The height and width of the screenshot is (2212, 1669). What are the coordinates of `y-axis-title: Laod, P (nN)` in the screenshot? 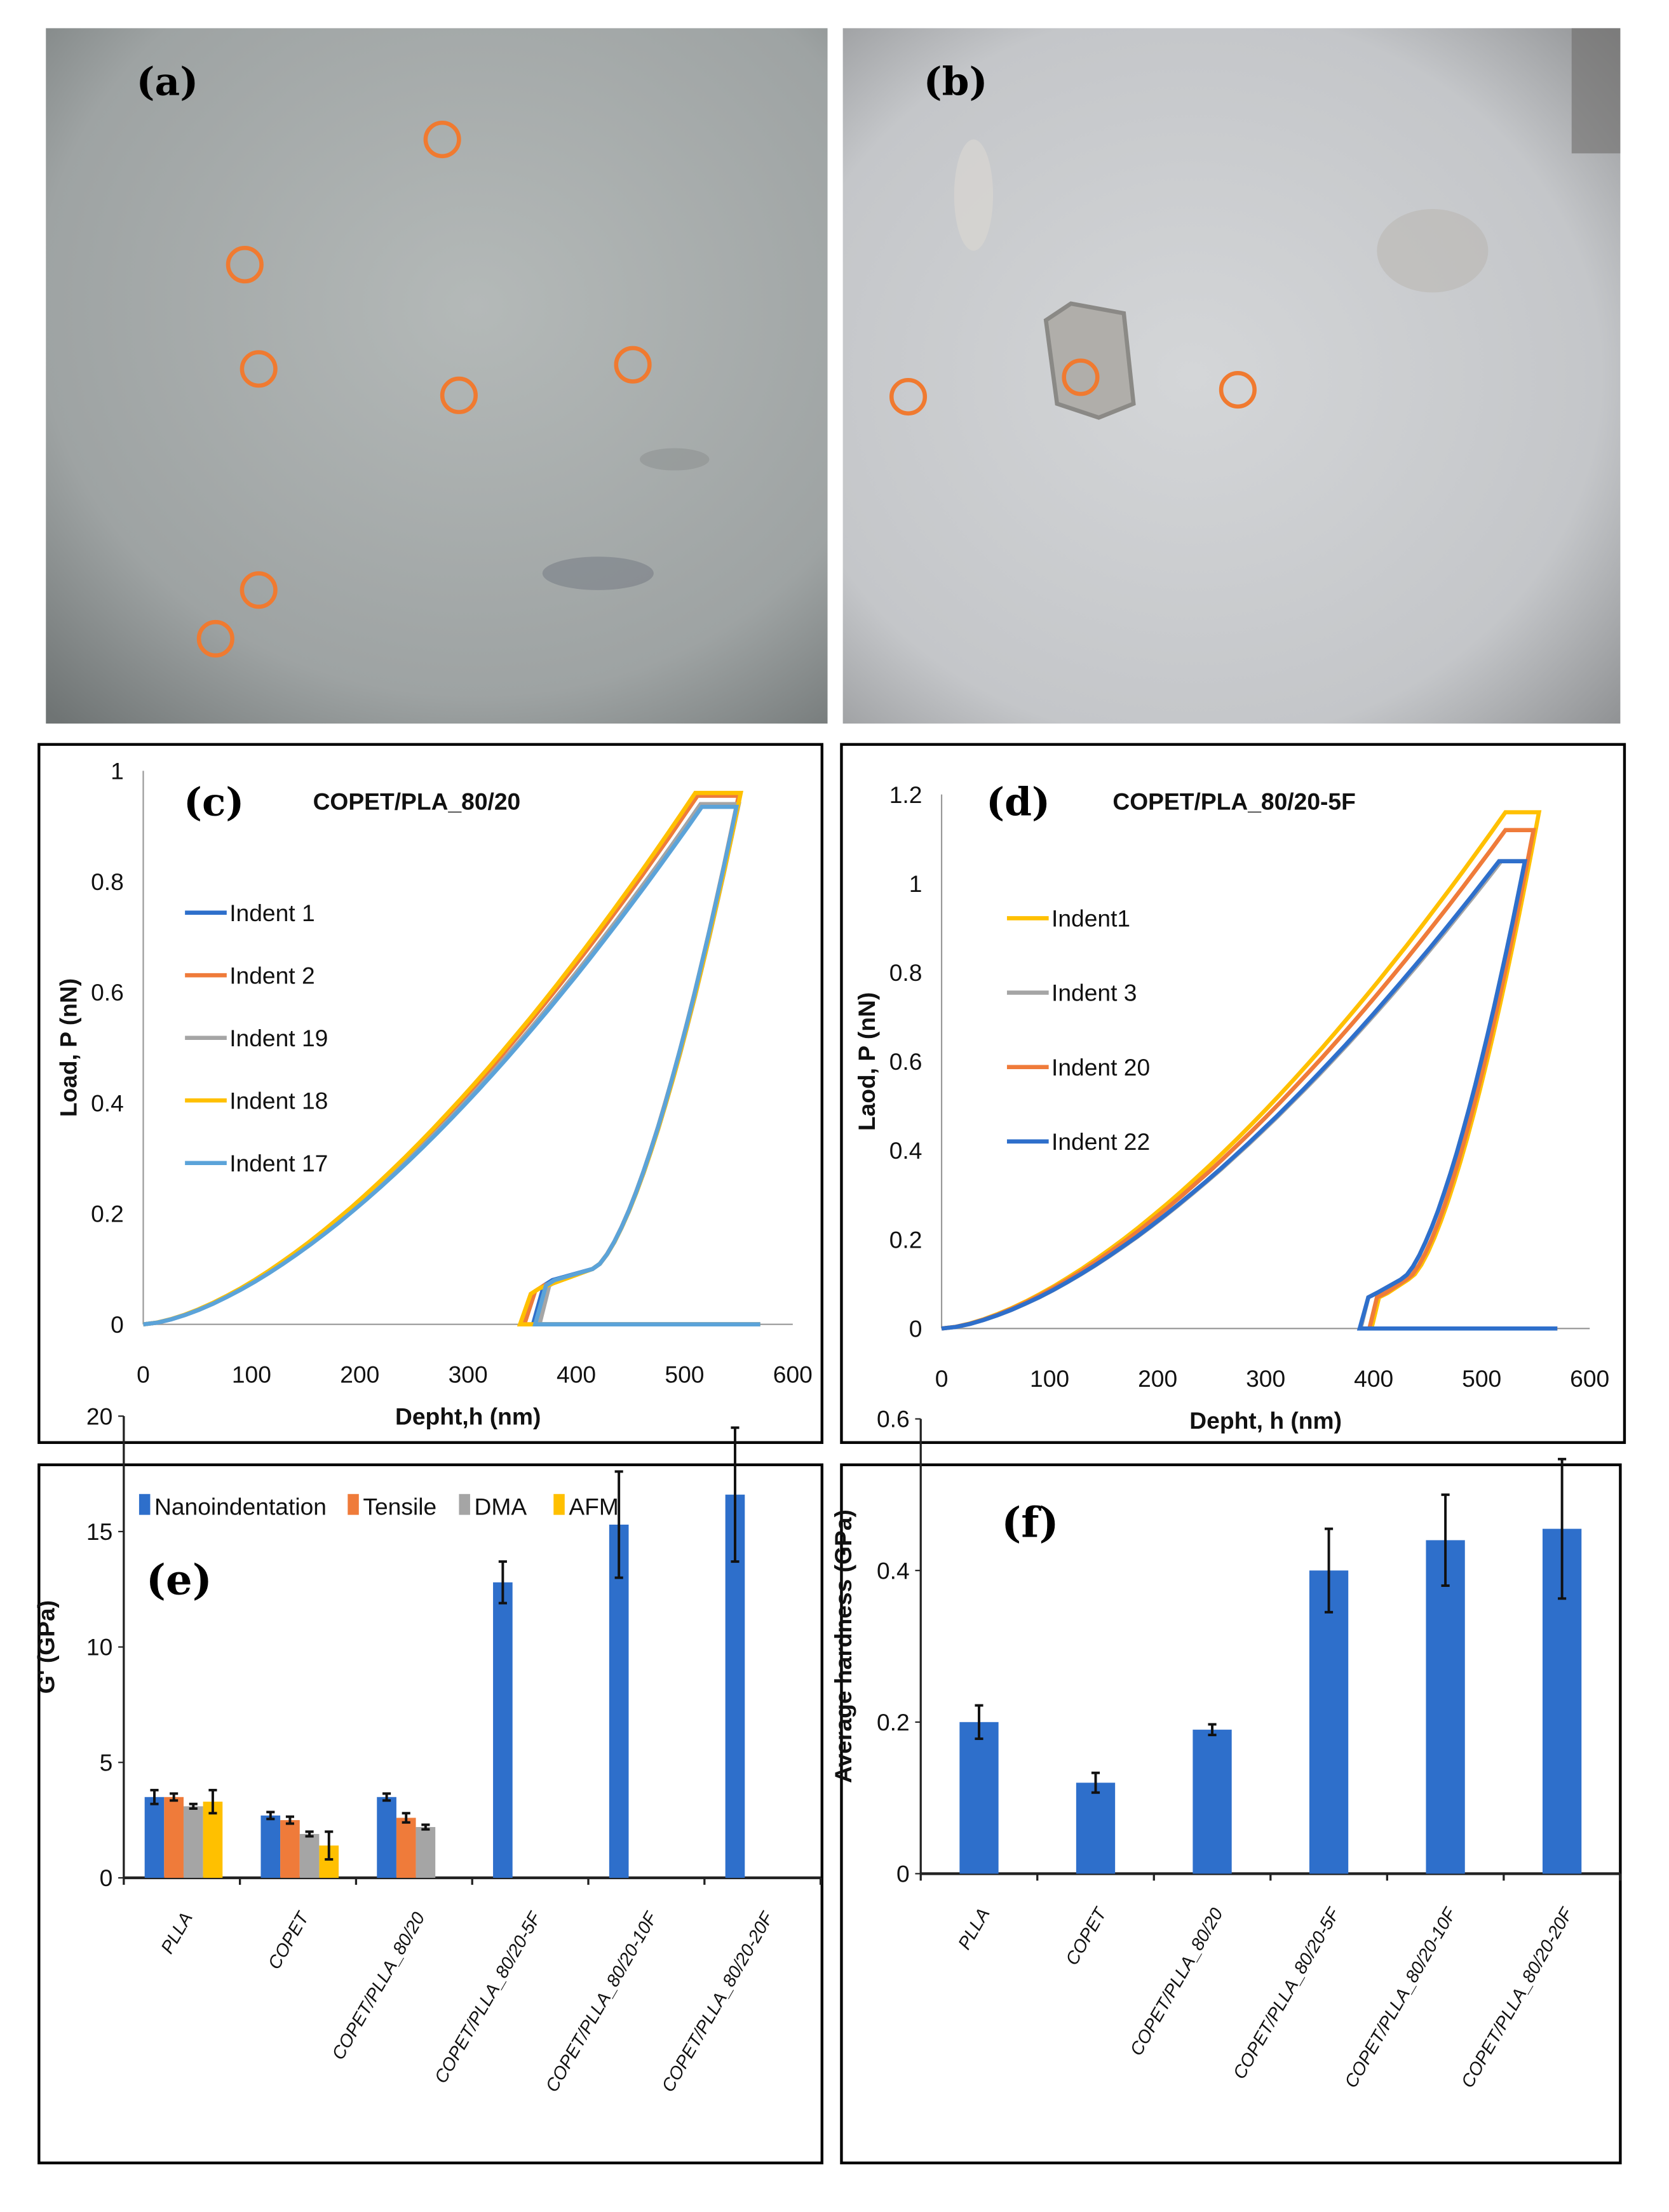 It's located at (866, 1061).